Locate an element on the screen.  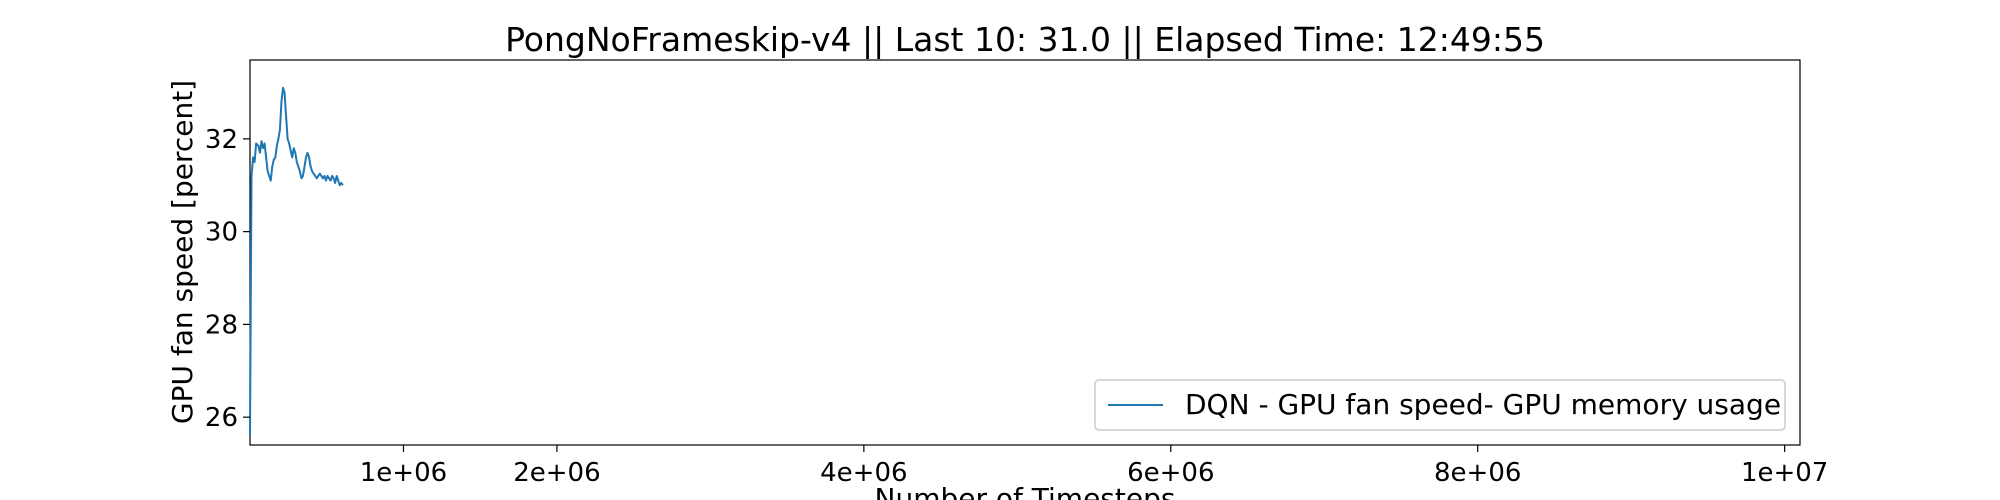
x-tick-label: 6e+06 is located at coordinates (1170, 473).